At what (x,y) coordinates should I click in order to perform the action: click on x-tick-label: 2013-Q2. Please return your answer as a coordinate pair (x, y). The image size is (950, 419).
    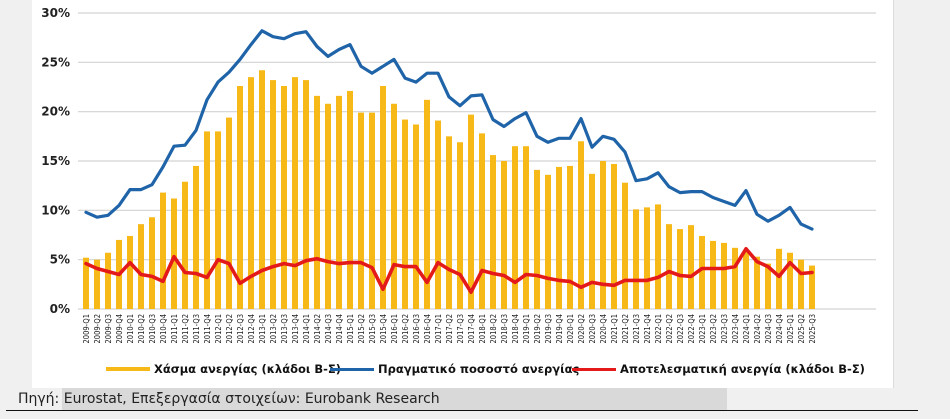
    Looking at the image, I should click on (273, 328).